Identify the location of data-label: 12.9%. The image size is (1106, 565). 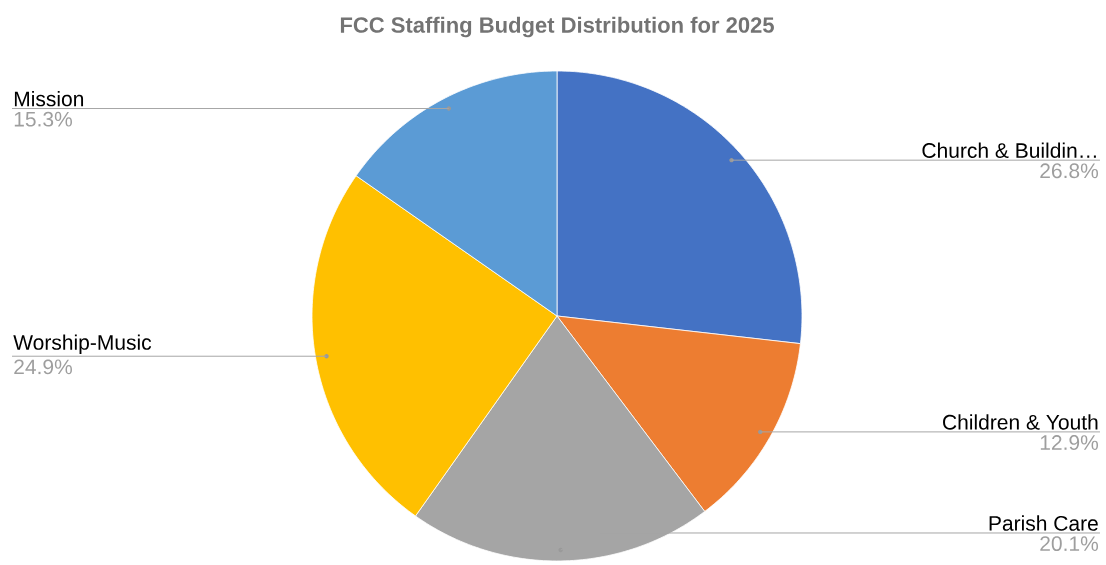
(1069, 442).